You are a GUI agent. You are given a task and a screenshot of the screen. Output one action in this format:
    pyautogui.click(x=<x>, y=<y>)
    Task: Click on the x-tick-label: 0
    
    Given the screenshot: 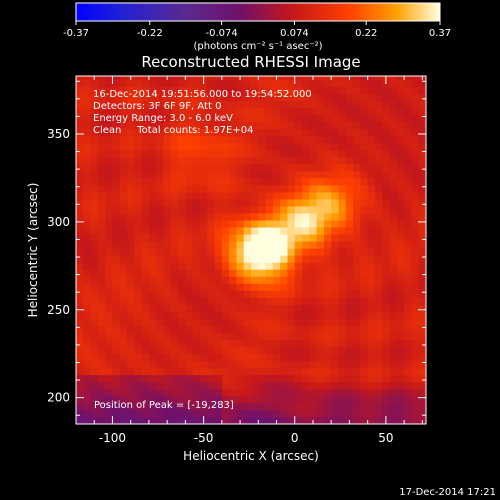 What is the action you would take?
    pyautogui.click(x=295, y=438)
    